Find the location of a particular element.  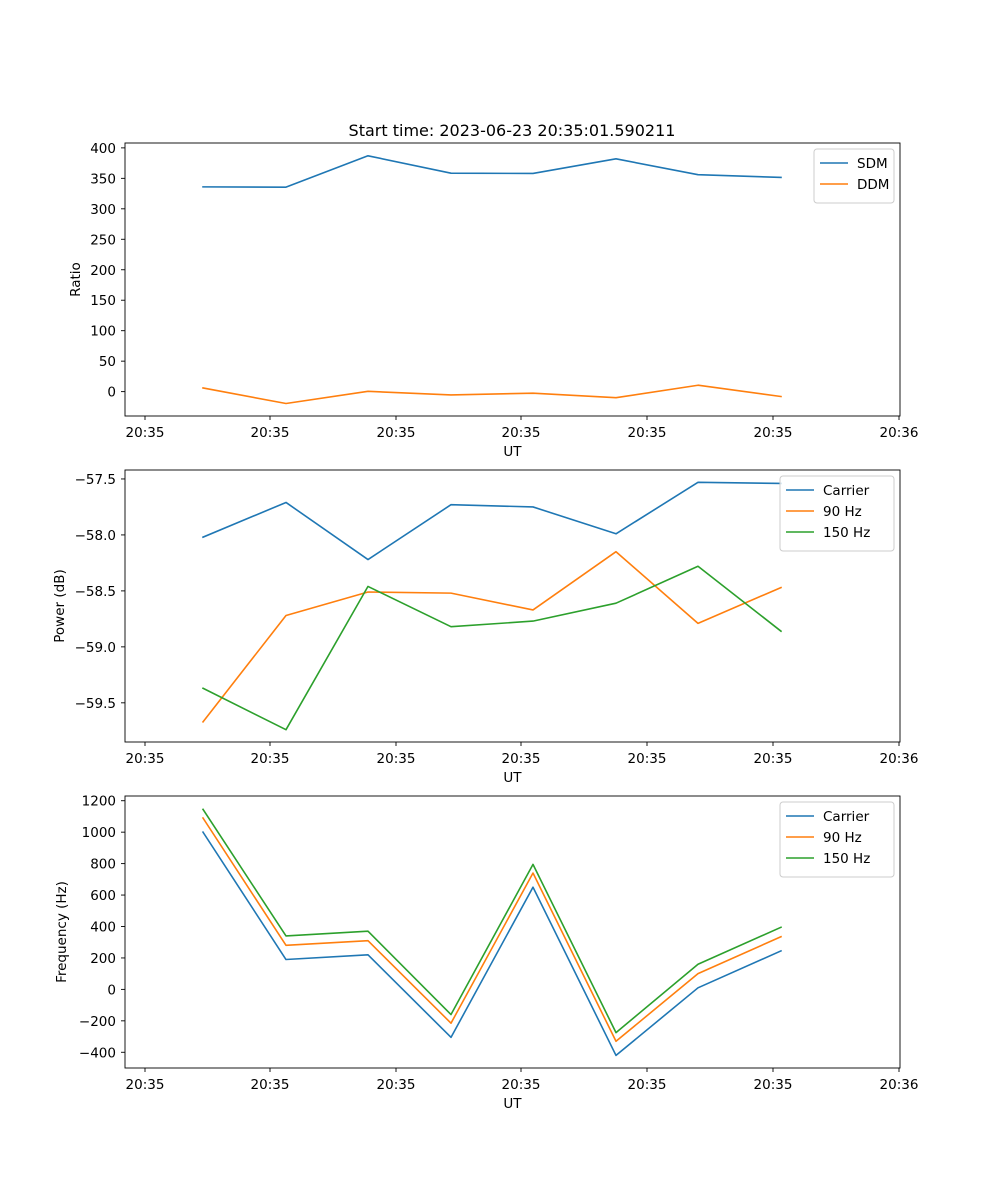

y-tick-label: −58.5 is located at coordinates (95, 592).